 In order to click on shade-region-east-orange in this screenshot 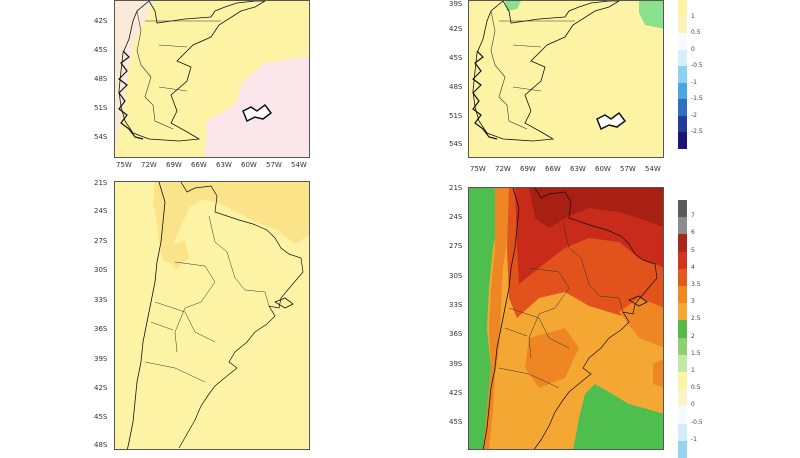, I will do `click(641, 323)`.